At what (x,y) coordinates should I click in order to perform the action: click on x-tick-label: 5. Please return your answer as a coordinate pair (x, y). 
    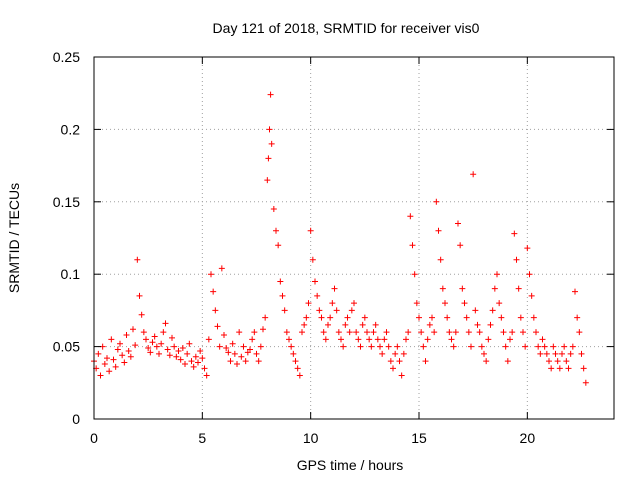
    Looking at the image, I should click on (202, 438).